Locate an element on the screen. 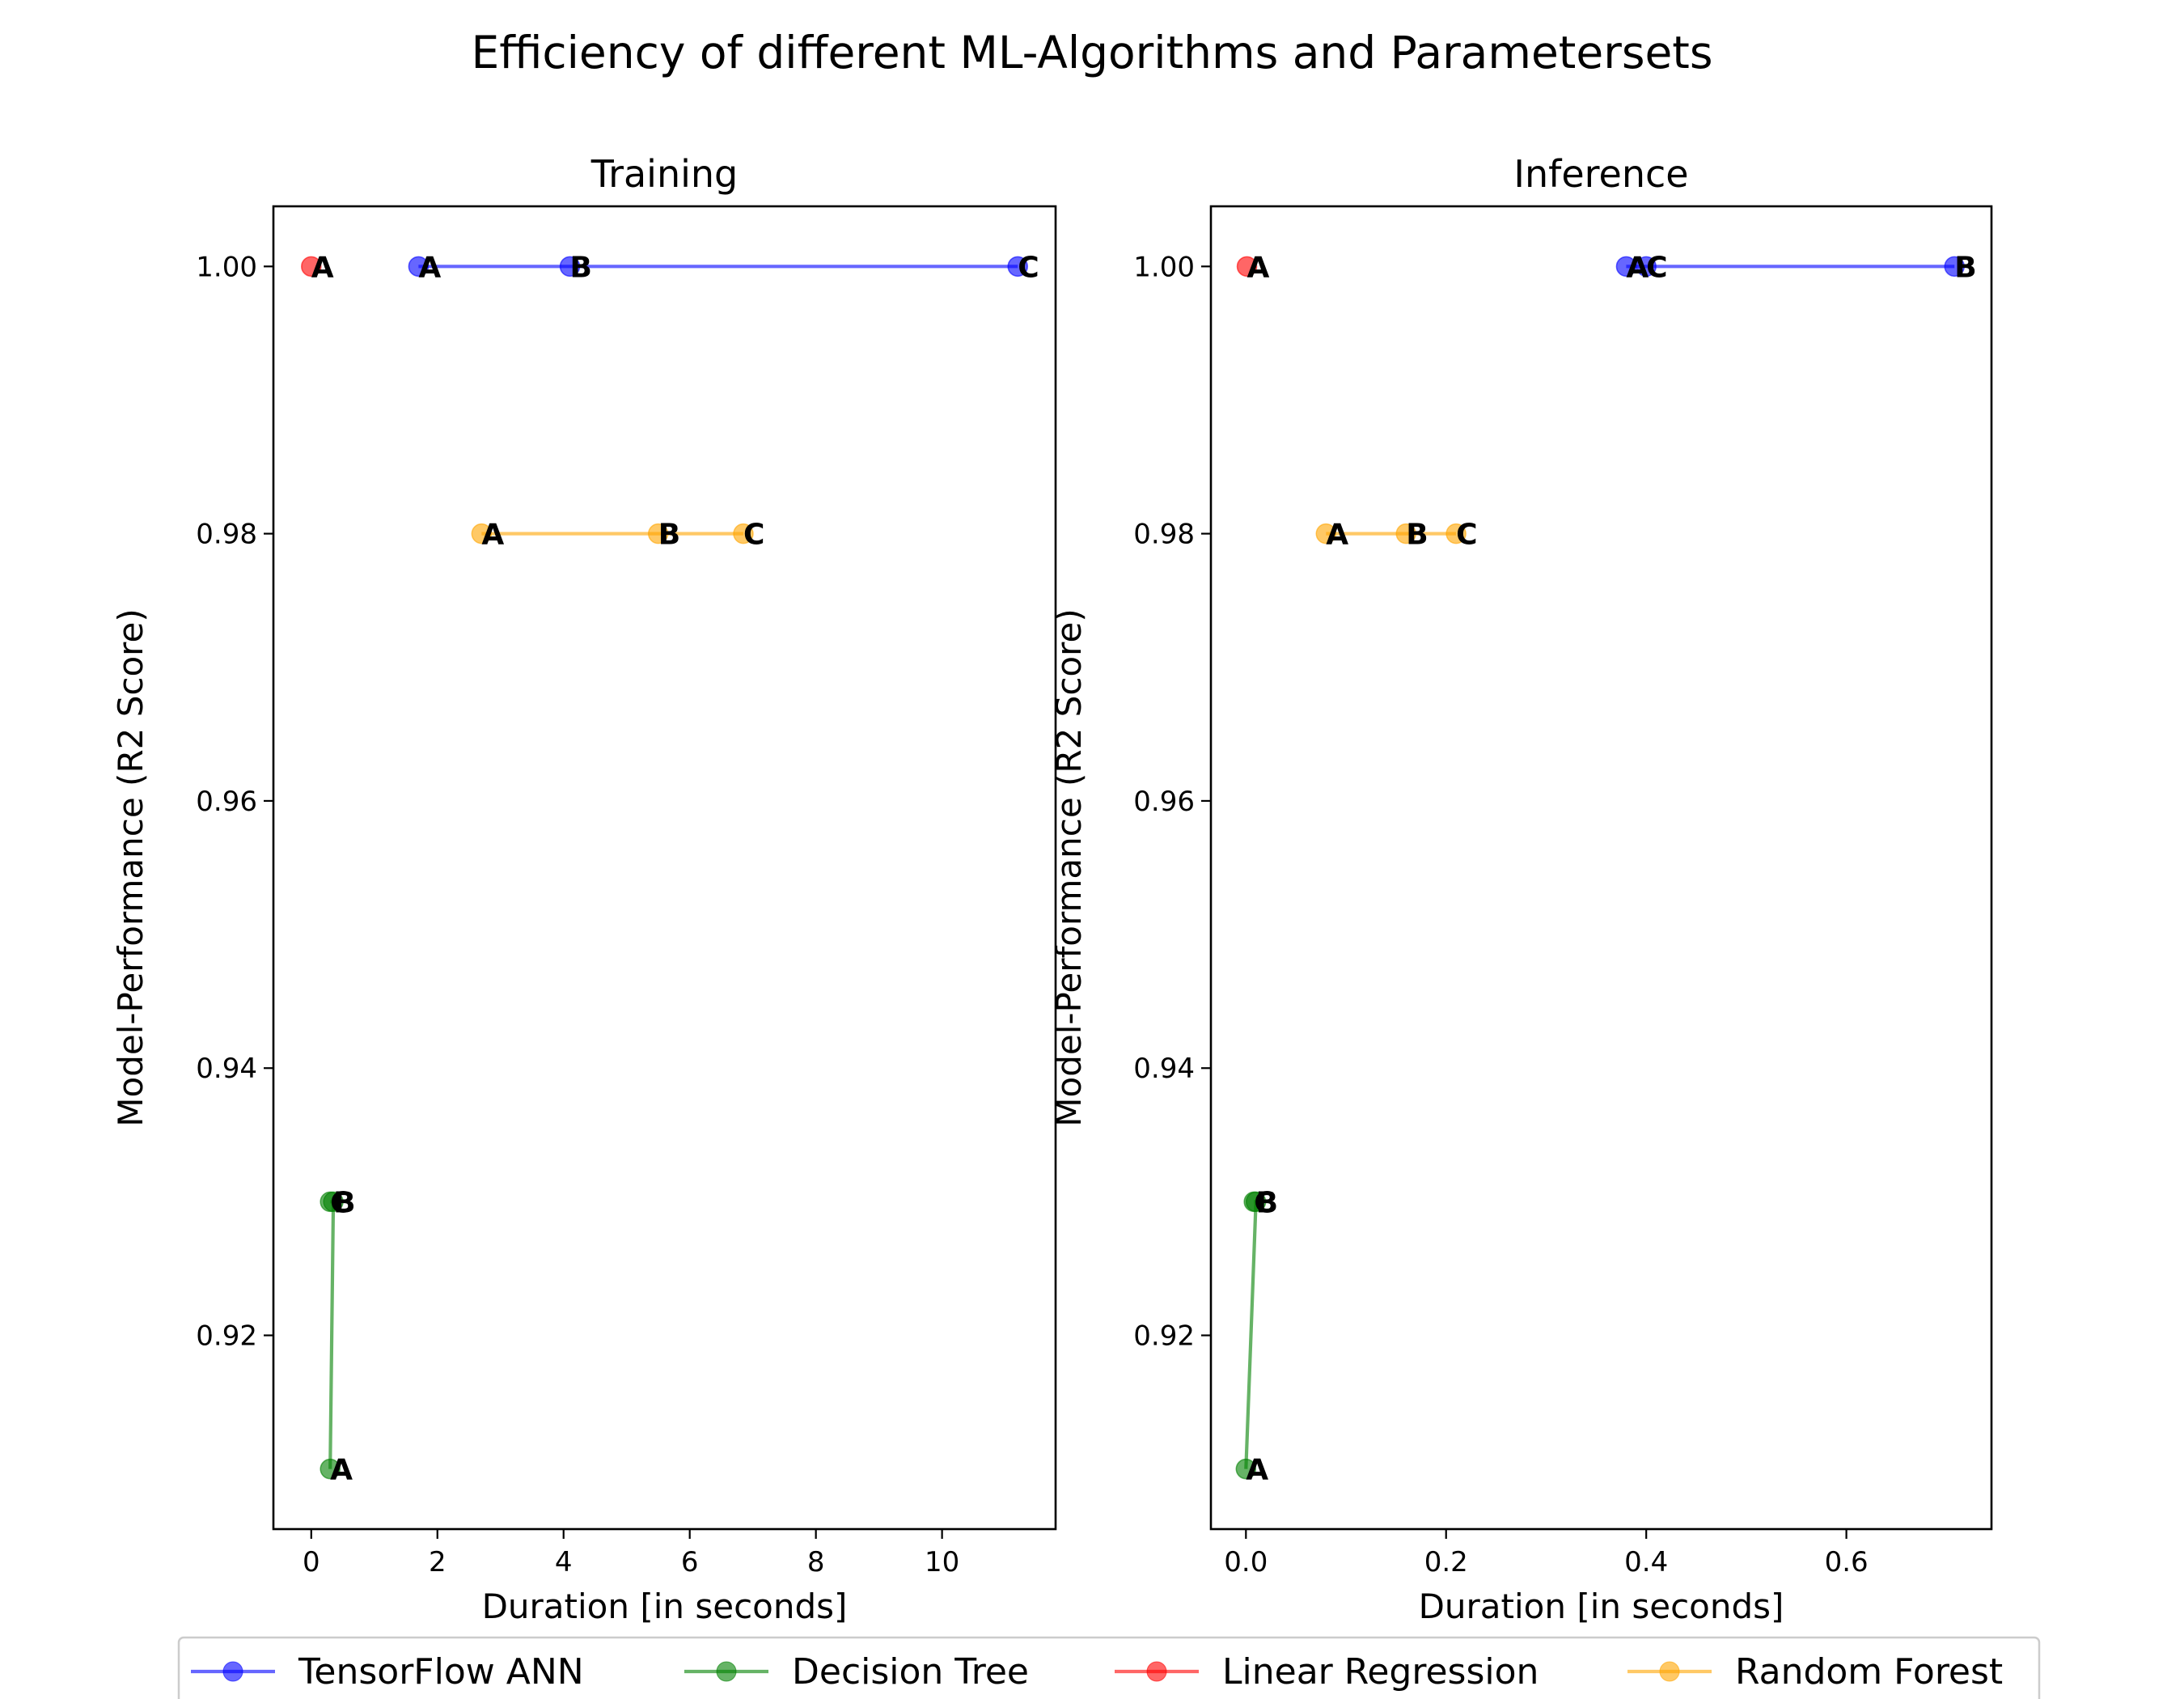 This screenshot has height=1699, width=2184. inference-y-tick-label: 0.98 is located at coordinates (1164, 535).